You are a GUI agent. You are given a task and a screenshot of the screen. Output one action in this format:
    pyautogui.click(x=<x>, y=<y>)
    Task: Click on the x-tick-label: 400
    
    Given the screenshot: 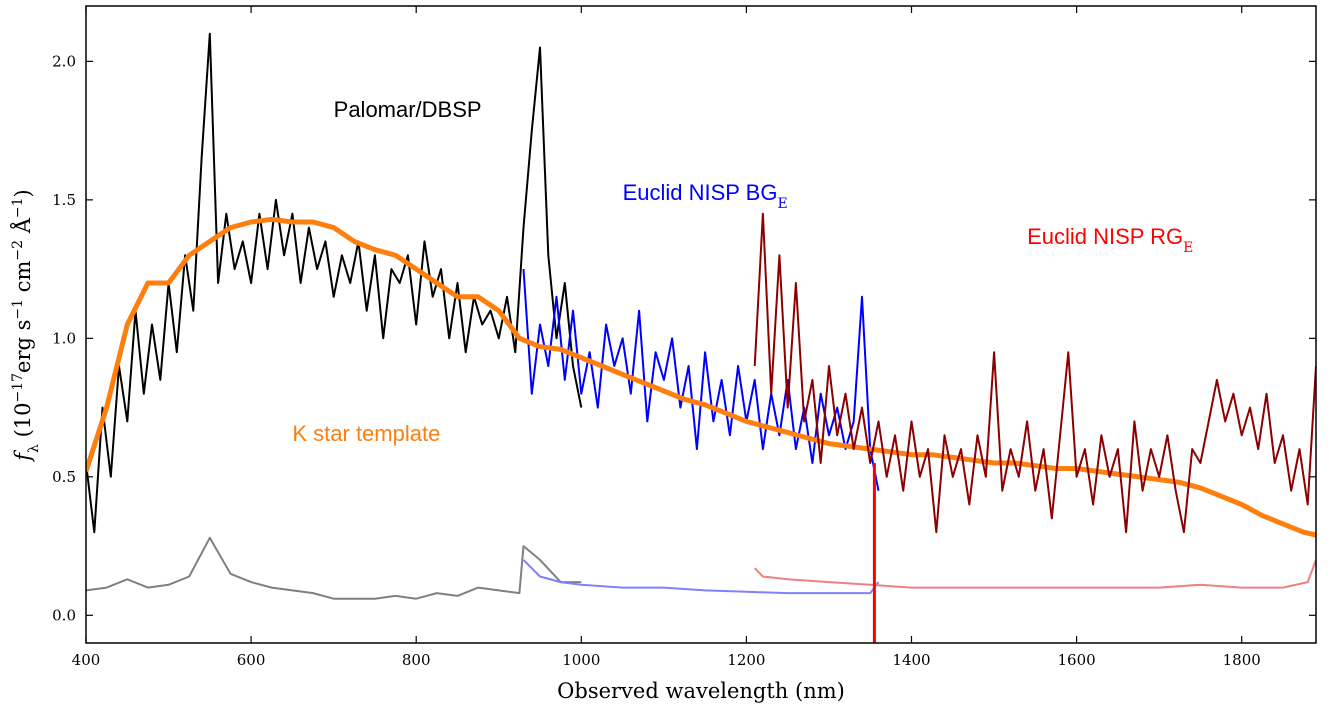 What is the action you would take?
    pyautogui.click(x=86, y=660)
    